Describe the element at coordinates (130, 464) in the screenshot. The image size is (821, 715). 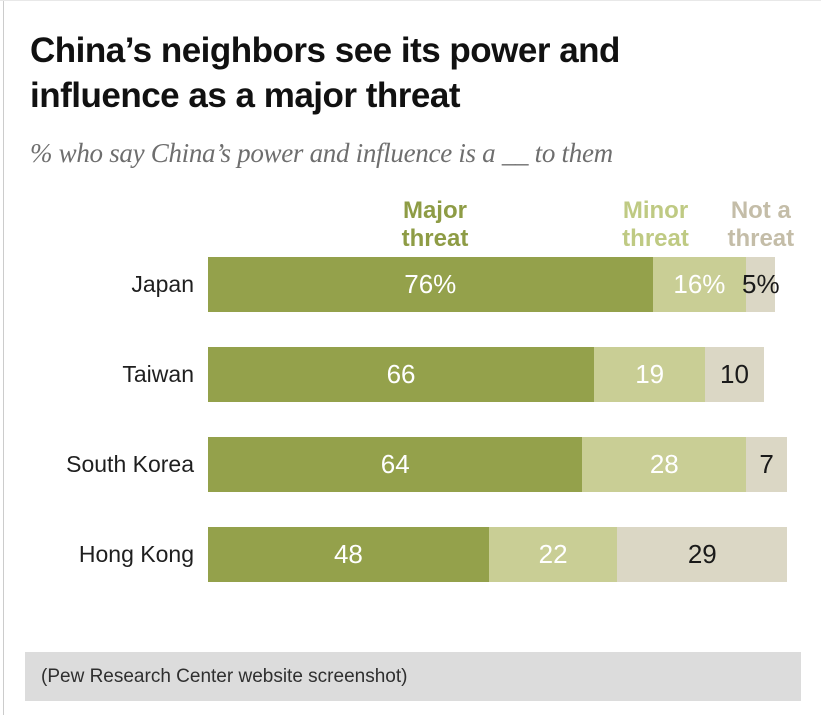
I see `country-label: South Korea` at that location.